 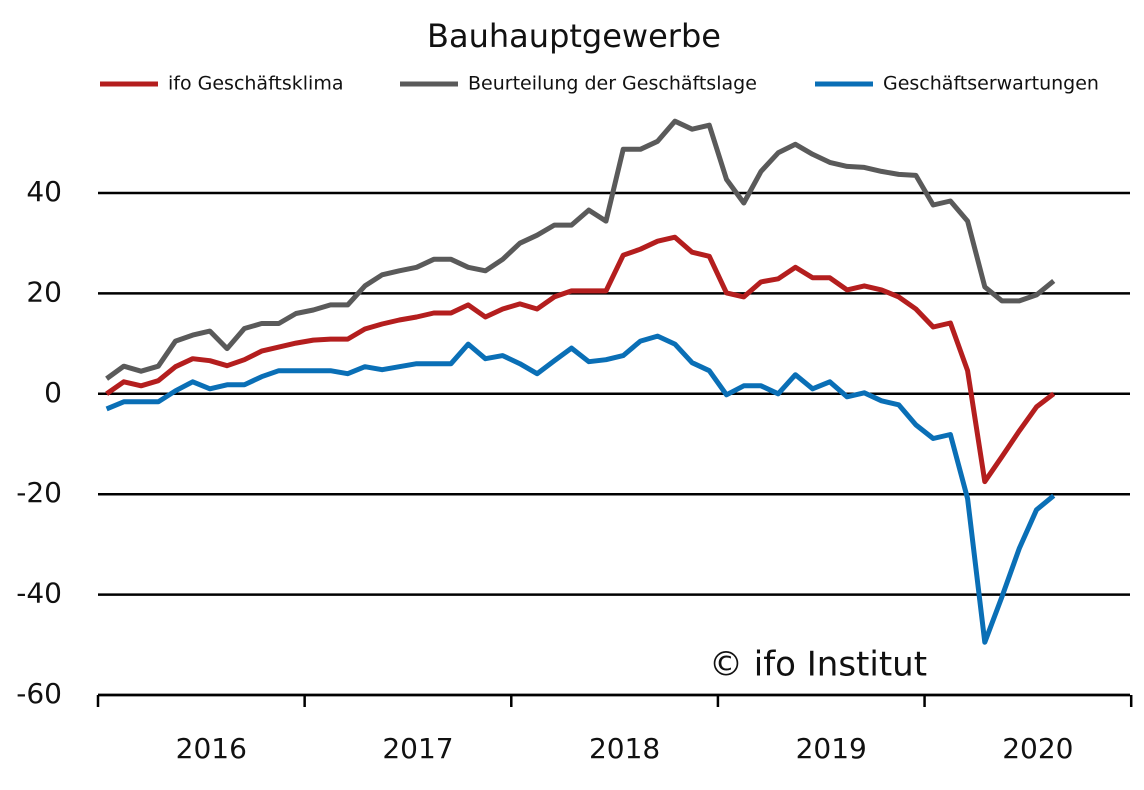 I want to click on y-tick-label: -40, so click(x=39, y=593).